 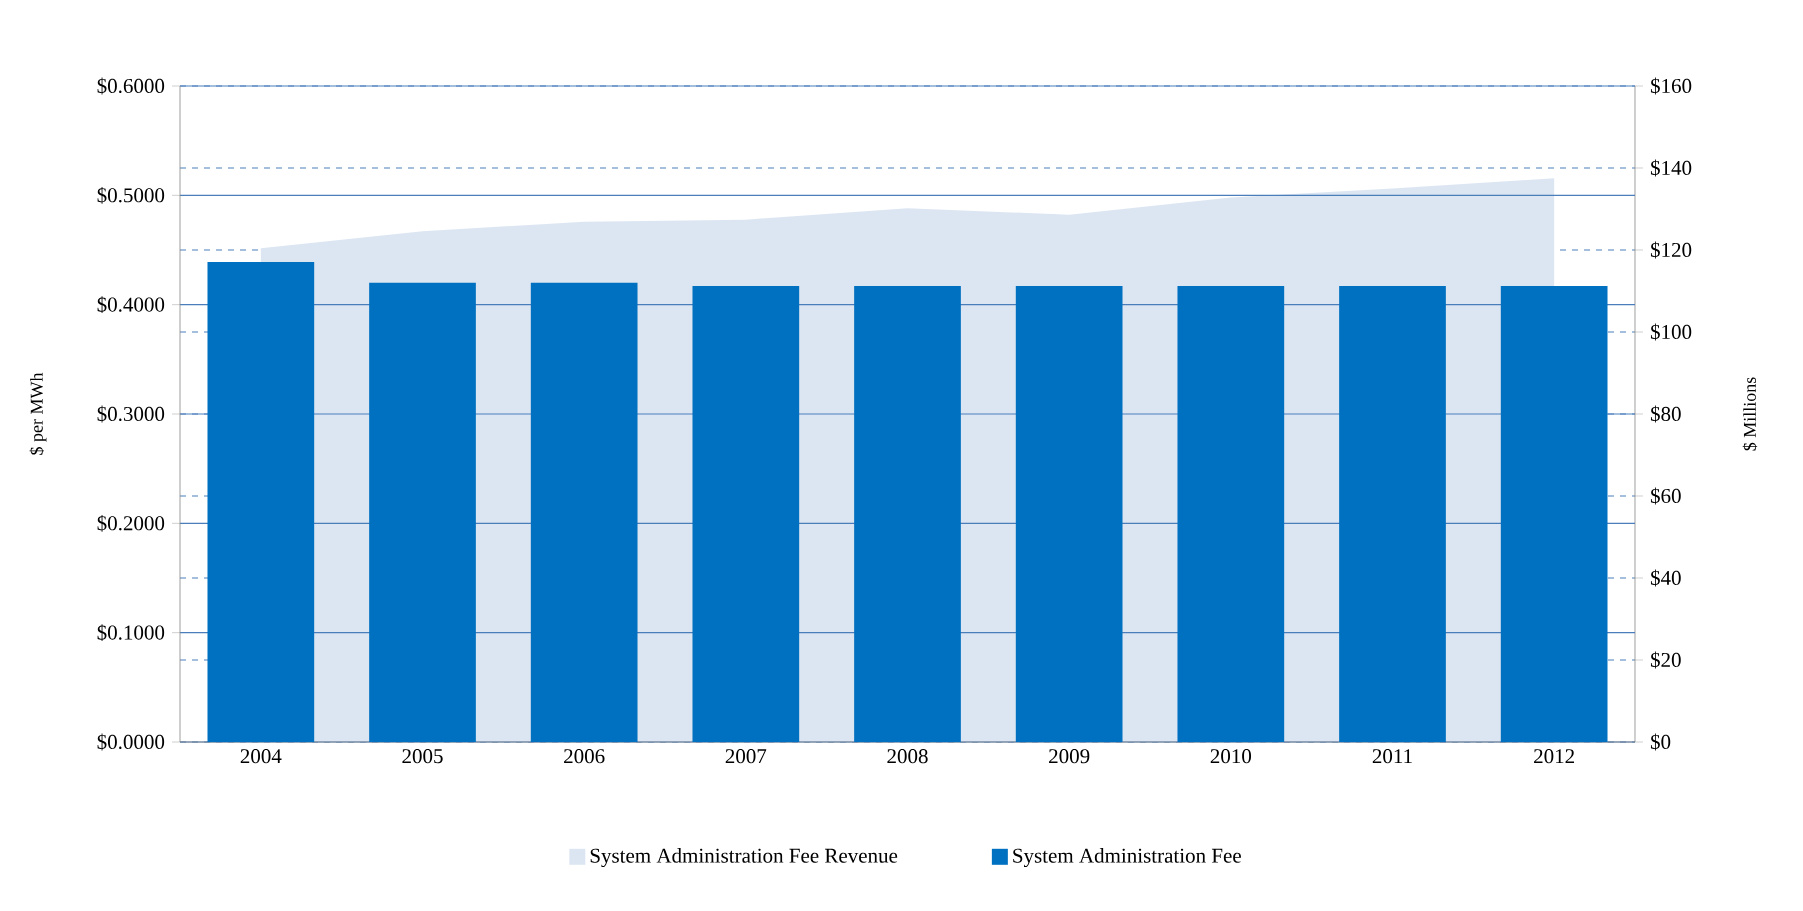 What do you see at coordinates (131, 195) in the screenshot?
I see `y-tick-label: $0.5000` at bounding box center [131, 195].